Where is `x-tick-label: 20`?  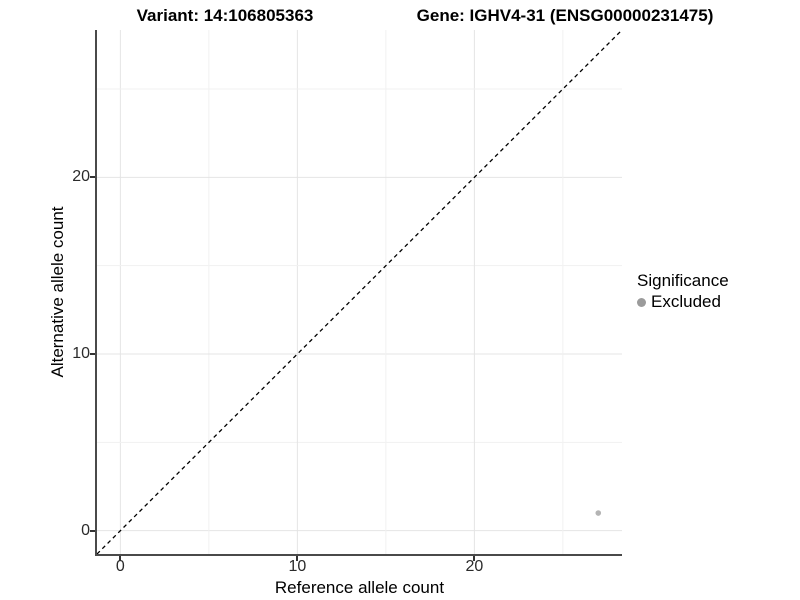
x-tick-label: 20 is located at coordinates (474, 566).